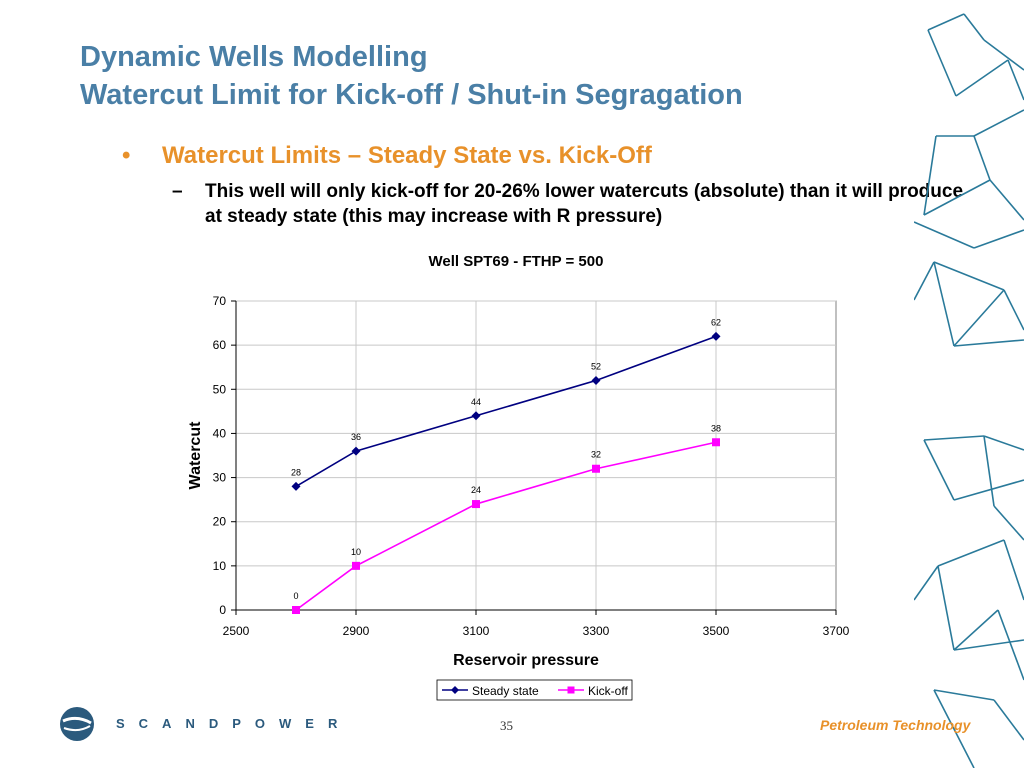 Image resolution: width=1024 pixels, height=768 pixels. I want to click on data-label: 10, so click(356, 552).